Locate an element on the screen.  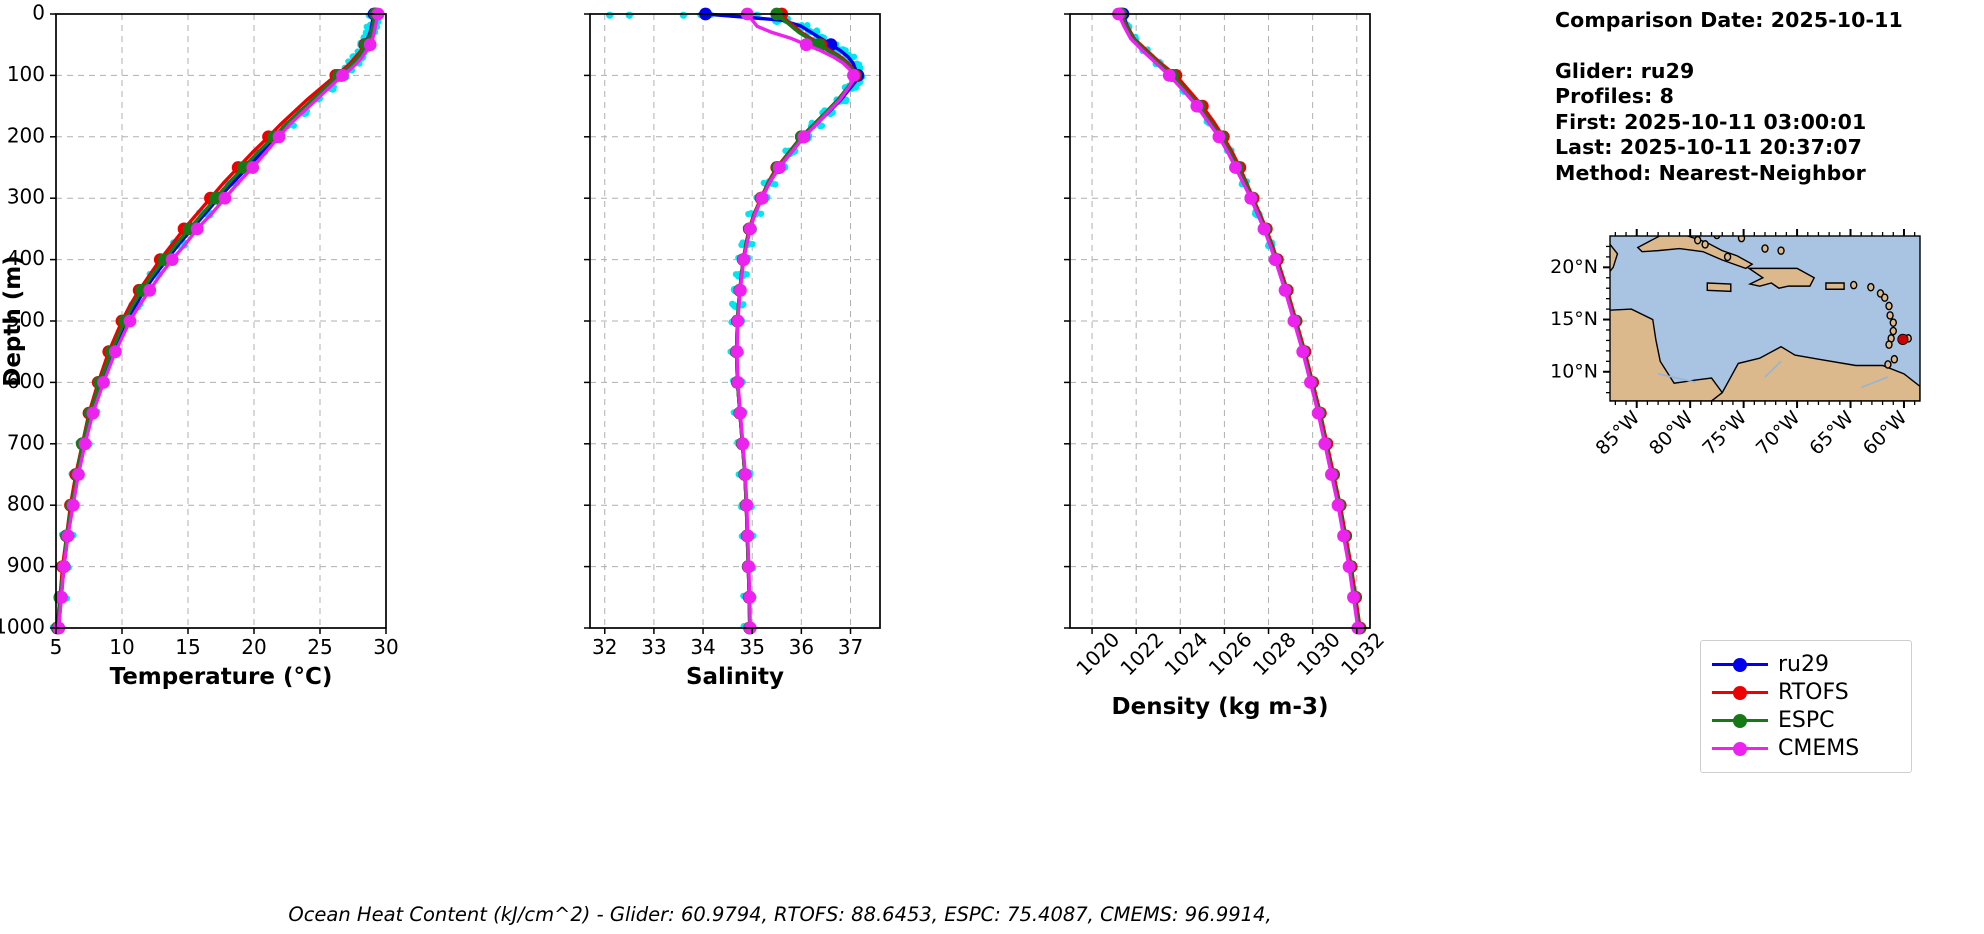
method-text: Method: Nearest-Neighbor is located at coordinates (1710, 172).